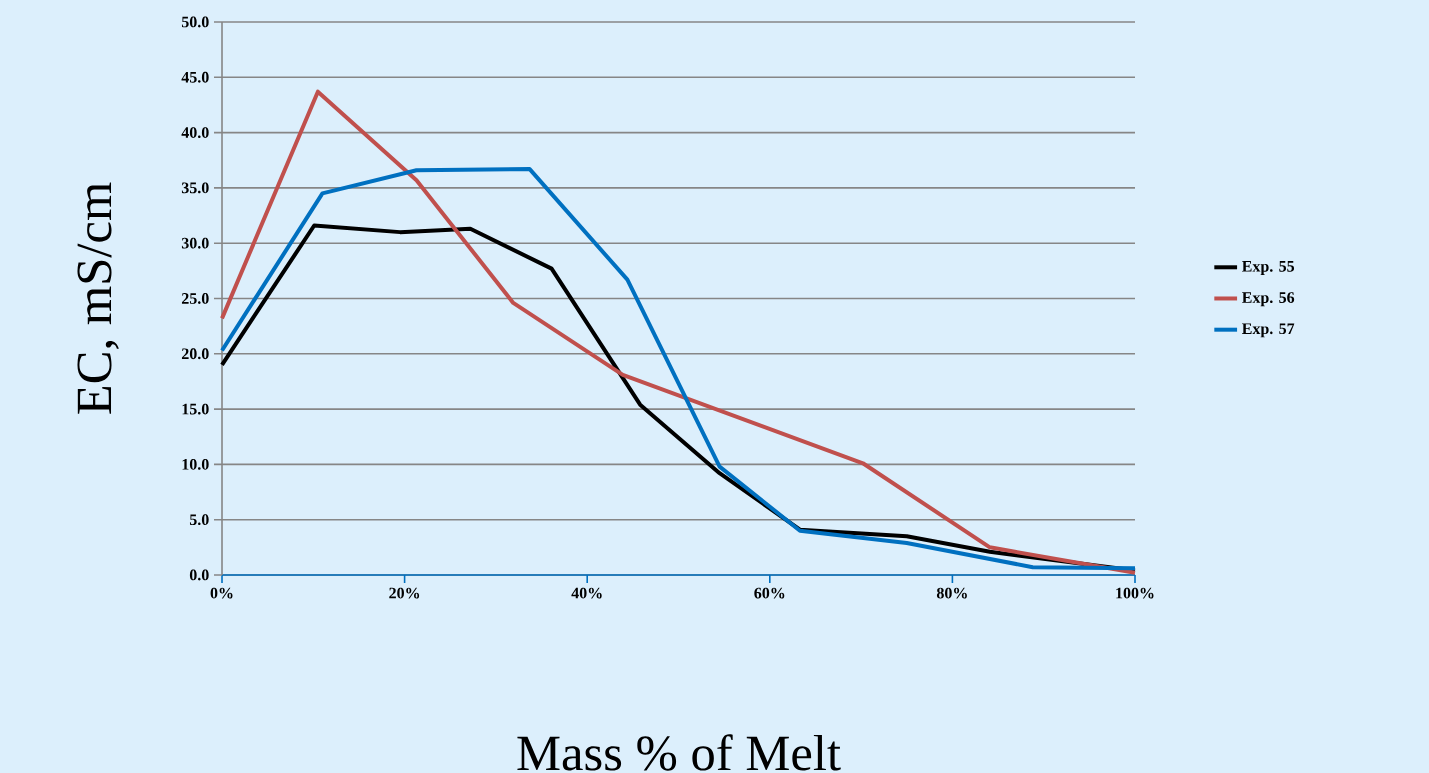  Describe the element at coordinates (1268, 299) in the screenshot. I see `legend-label: Exp. 56` at that location.